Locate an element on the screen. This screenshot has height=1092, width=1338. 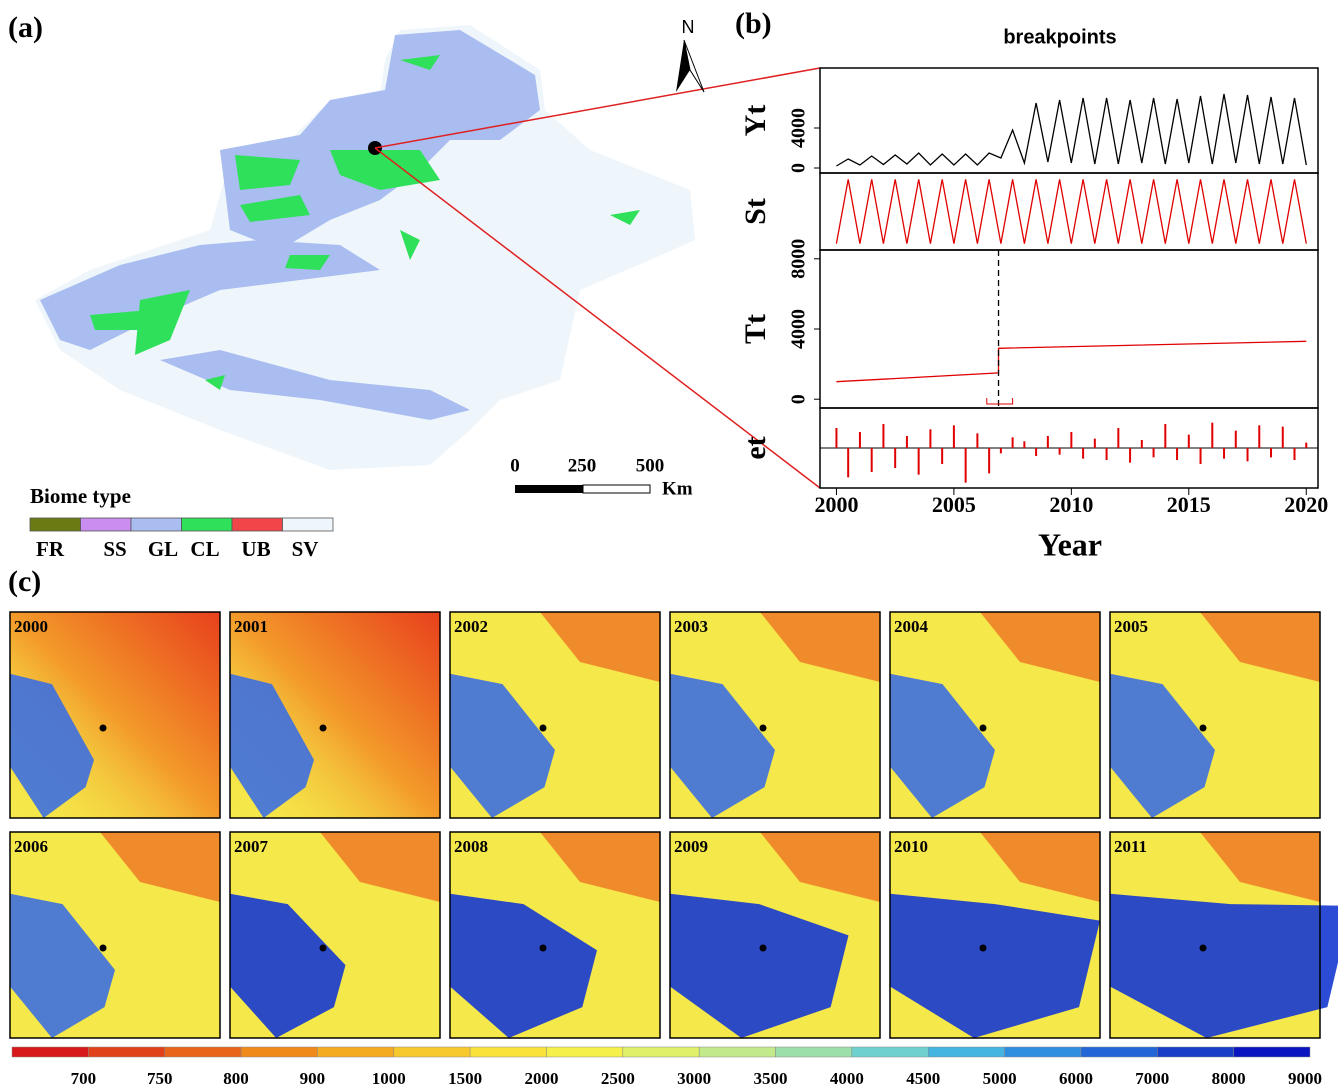
map-year: 2004 is located at coordinates (911, 626).